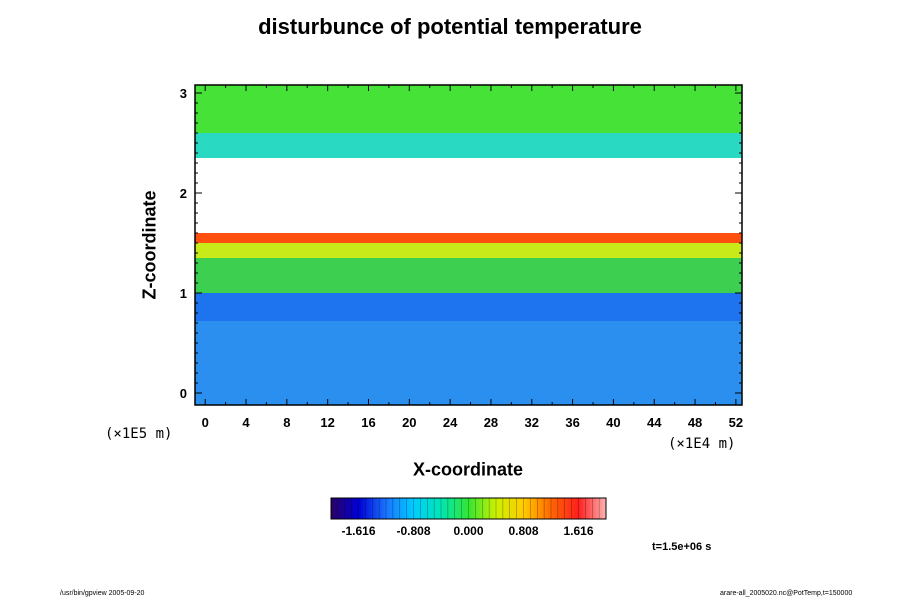 The height and width of the screenshot is (600, 900). Describe the element at coordinates (205, 422) in the screenshot. I see `x-tick-label: 0` at that location.